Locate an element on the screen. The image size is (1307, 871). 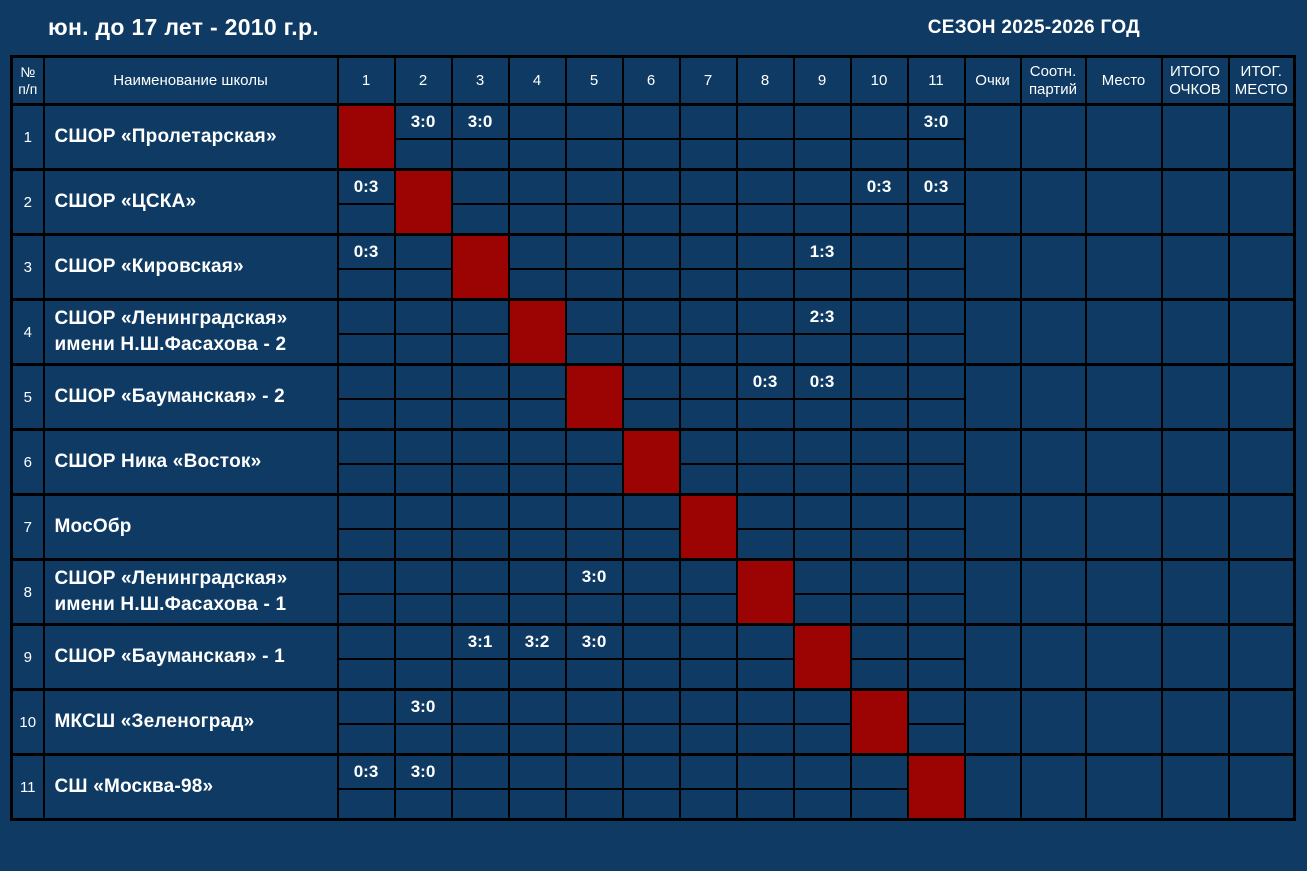
row-number: 3 is located at coordinates (27, 267).